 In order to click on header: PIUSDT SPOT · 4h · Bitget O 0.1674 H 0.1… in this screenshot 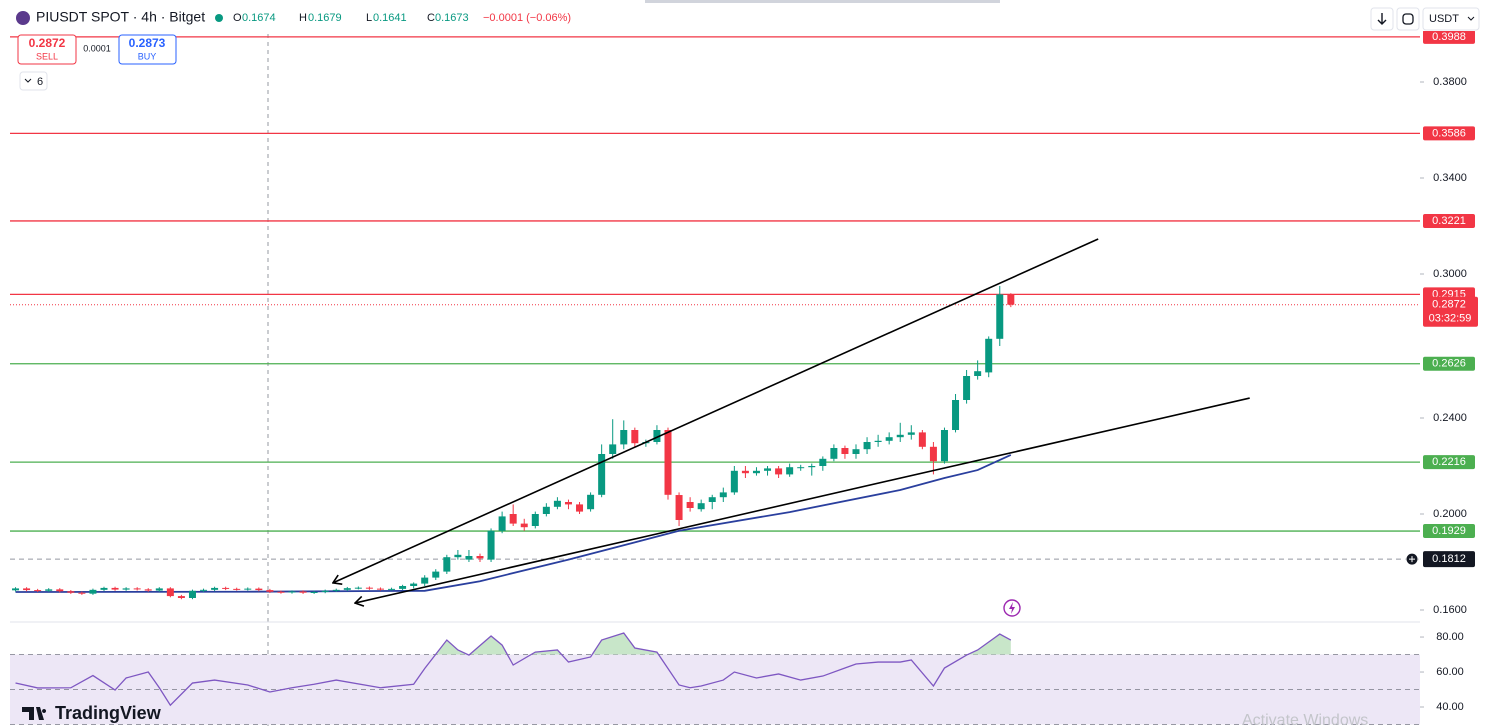, I will do `click(750, 15)`.